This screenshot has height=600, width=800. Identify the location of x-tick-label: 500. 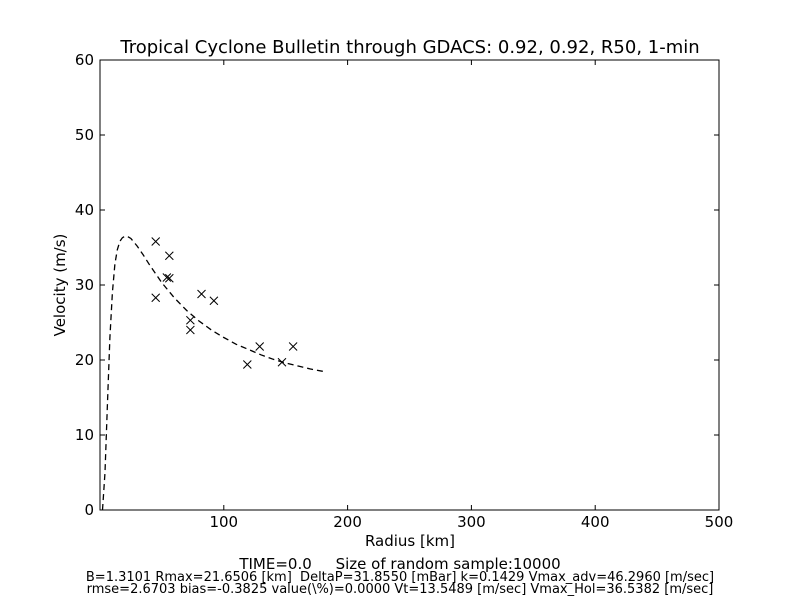
(719, 522).